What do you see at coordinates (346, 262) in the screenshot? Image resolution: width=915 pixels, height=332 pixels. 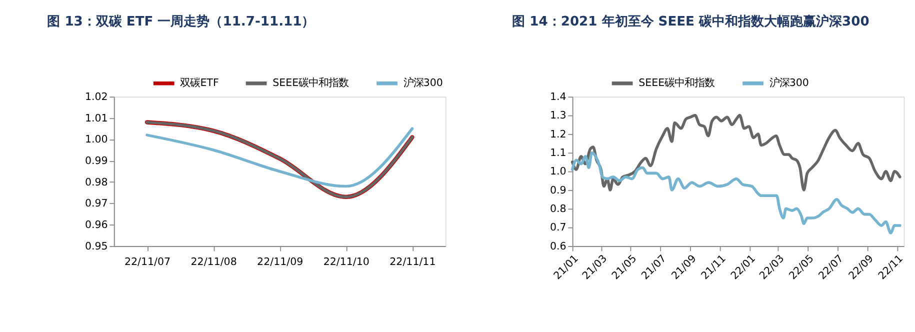 I see `x-tick-label: 22/11/10` at bounding box center [346, 262].